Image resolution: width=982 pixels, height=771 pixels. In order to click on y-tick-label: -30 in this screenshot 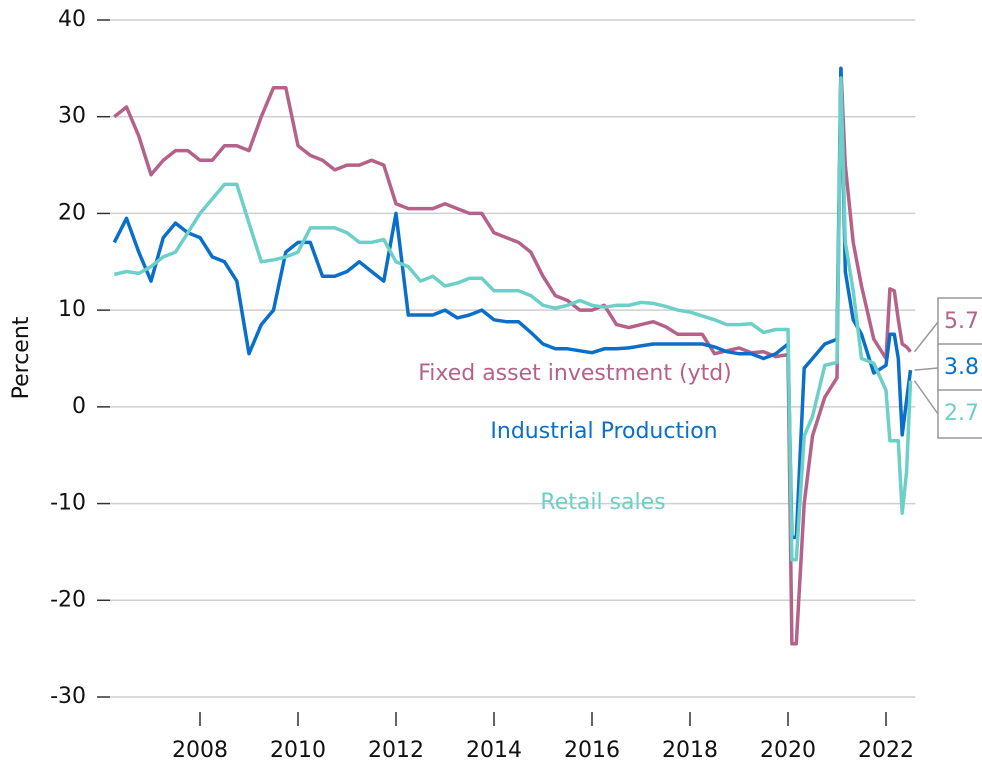, I will do `click(68, 696)`.